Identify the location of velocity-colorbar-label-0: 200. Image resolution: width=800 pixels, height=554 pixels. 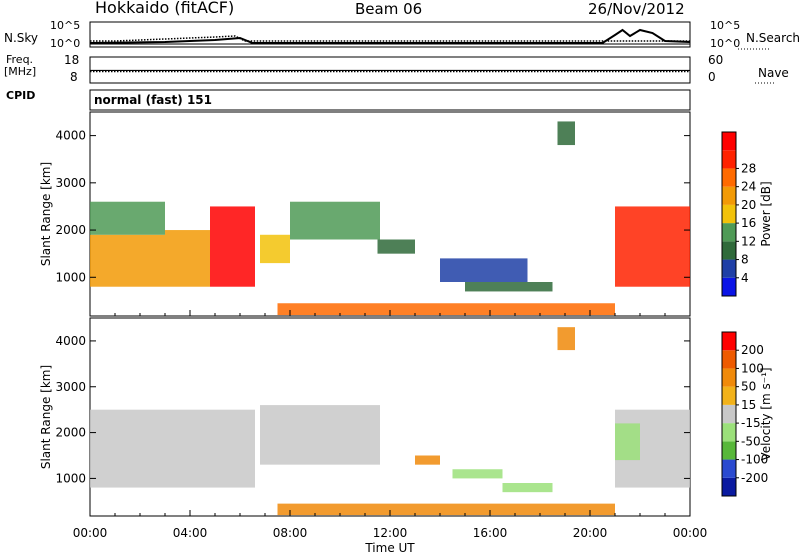
(752, 350).